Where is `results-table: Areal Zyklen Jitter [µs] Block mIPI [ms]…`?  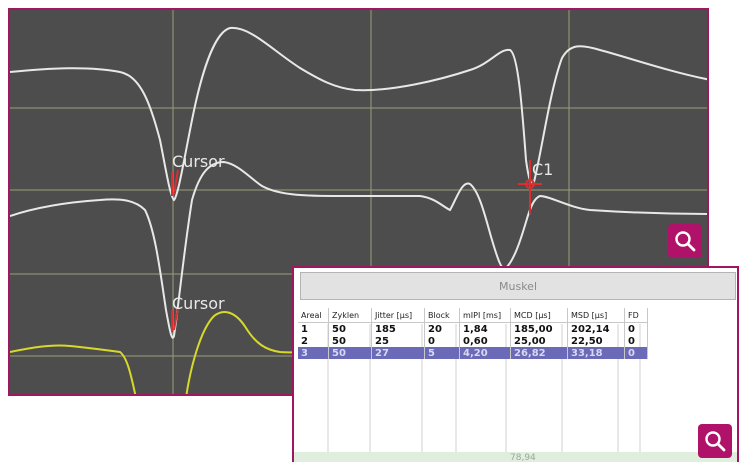
results-table: Areal Zyklen Jitter [µs] Block mIPI [ms]… is located at coordinates (473, 333).